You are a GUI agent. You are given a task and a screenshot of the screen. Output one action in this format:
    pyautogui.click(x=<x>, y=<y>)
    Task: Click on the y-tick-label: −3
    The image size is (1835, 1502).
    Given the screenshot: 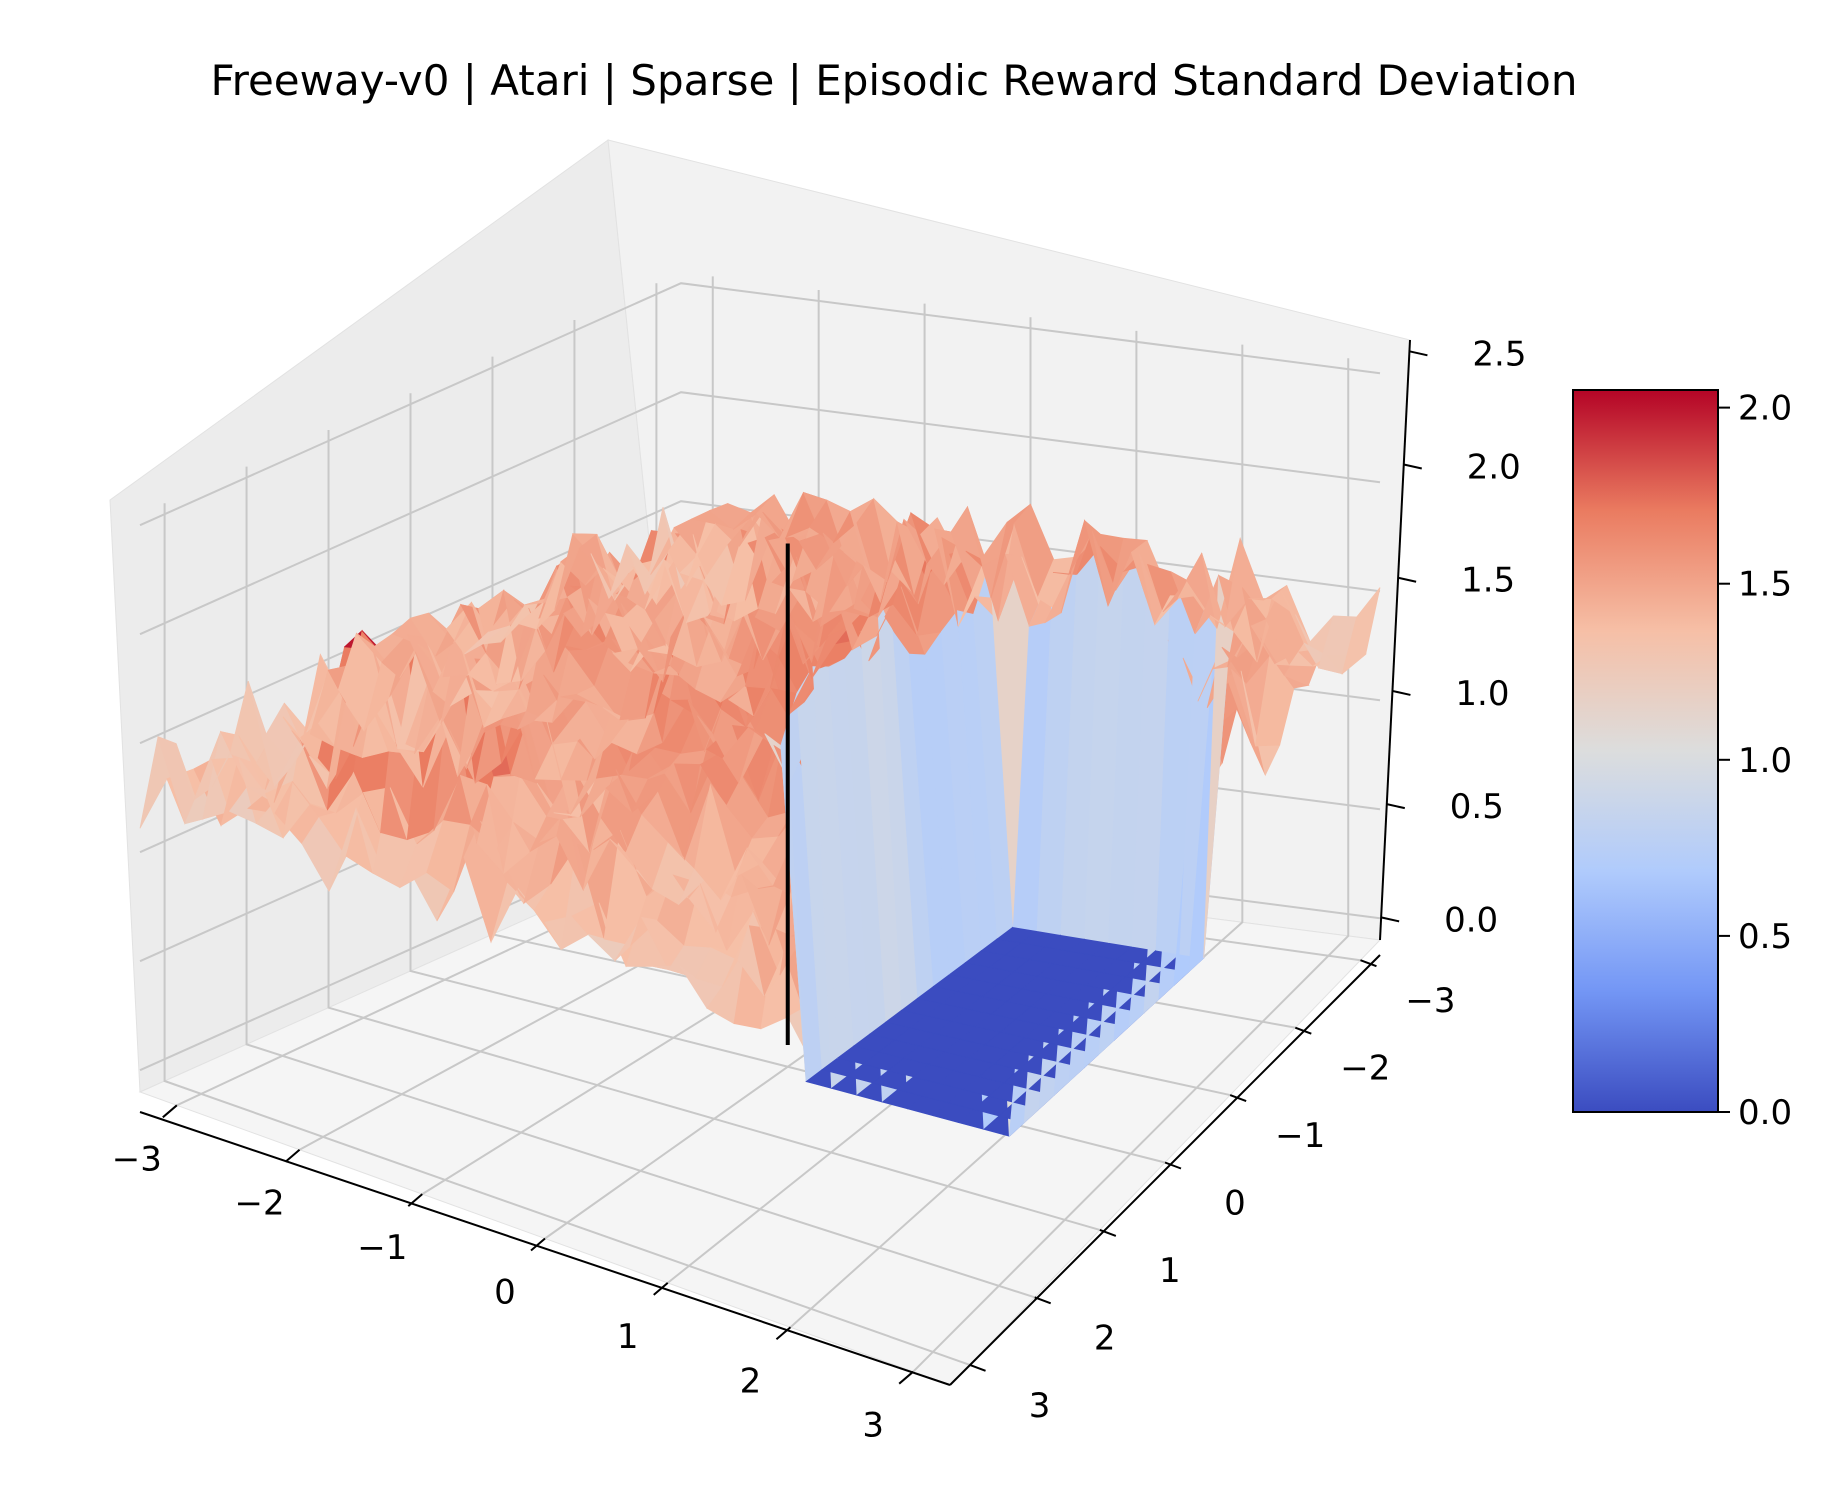 What is the action you would take?
    pyautogui.click(x=1430, y=1001)
    